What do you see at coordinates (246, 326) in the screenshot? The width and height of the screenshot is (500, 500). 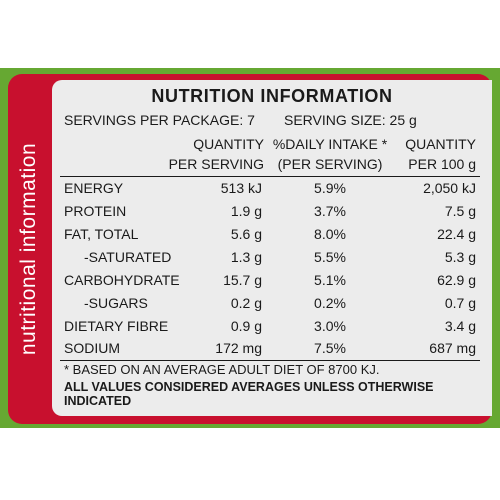 I see `per-serving-value: 0.9 g` at bounding box center [246, 326].